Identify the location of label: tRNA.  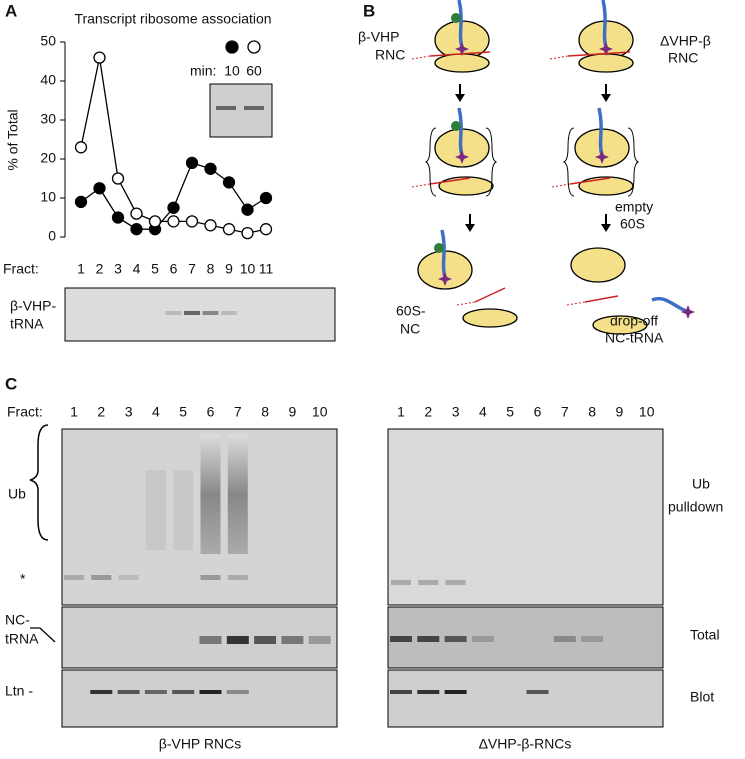
(22, 639).